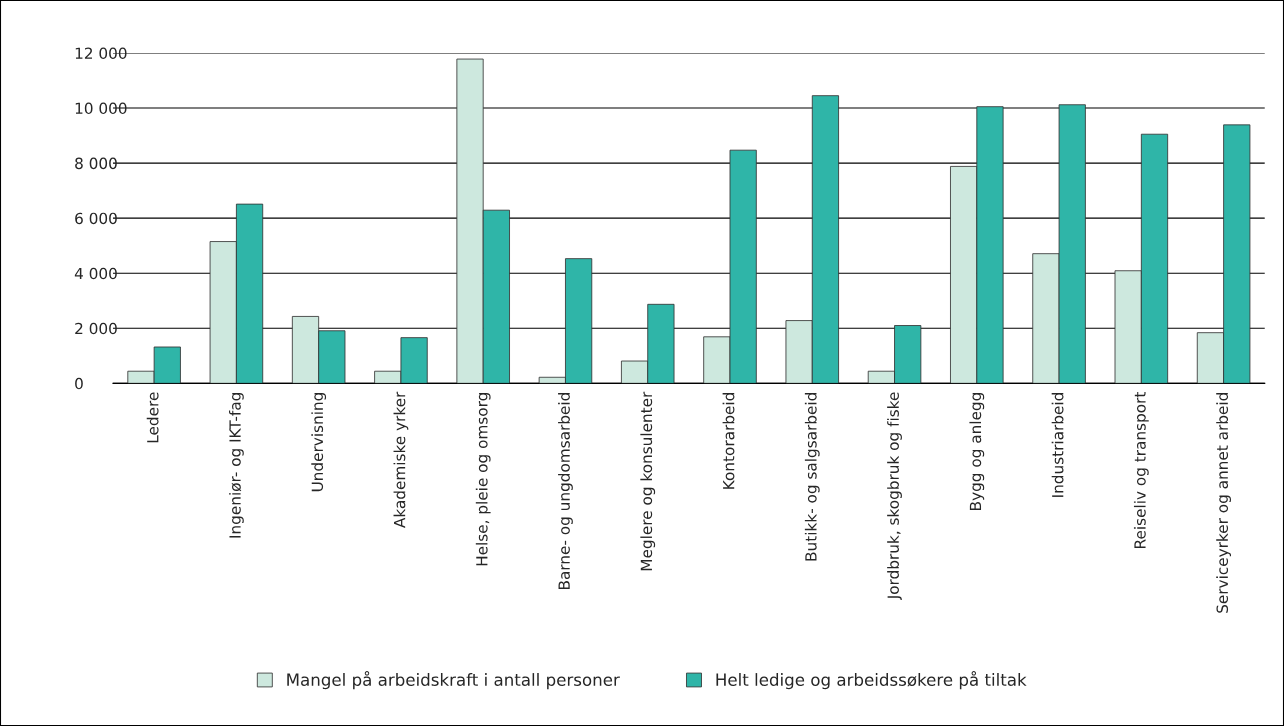 The height and width of the screenshot is (726, 1284). What do you see at coordinates (453, 680) in the screenshot?
I see `legend-label: Mangel på arbeidskraft i antall personer` at bounding box center [453, 680].